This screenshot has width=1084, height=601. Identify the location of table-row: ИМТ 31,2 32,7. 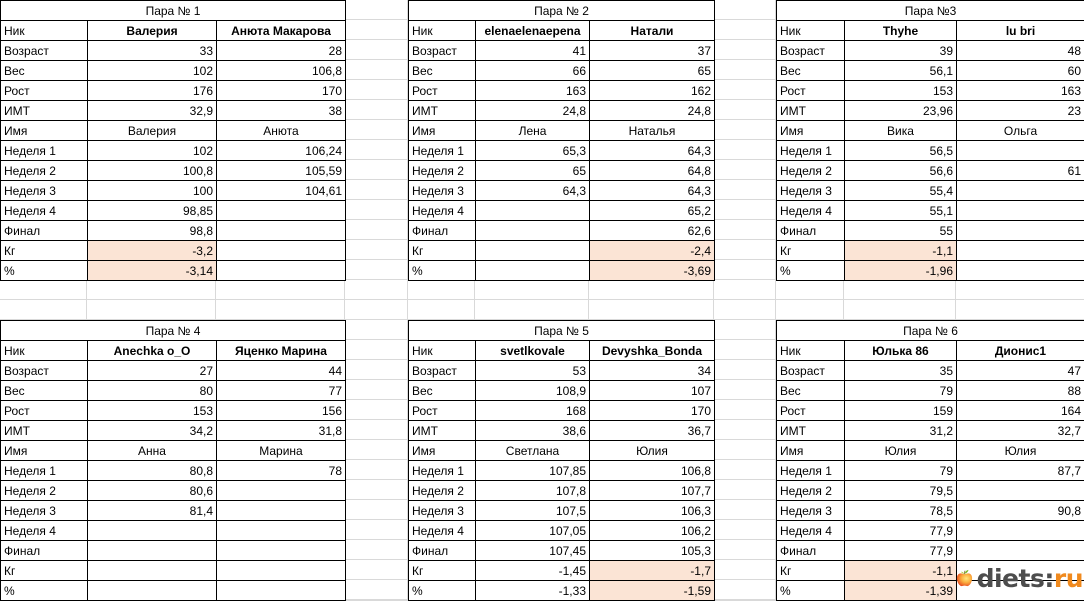
(930, 430).